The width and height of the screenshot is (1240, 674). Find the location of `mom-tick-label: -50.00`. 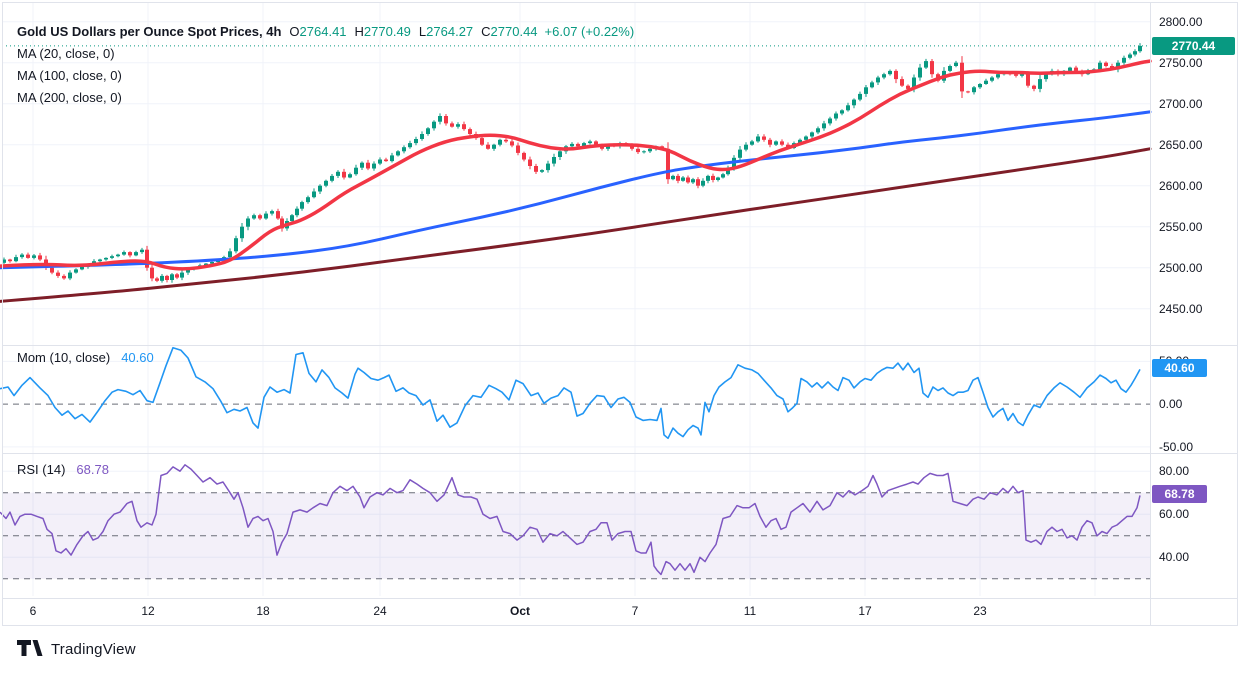

mom-tick-label: -50.00 is located at coordinates (1176, 446).